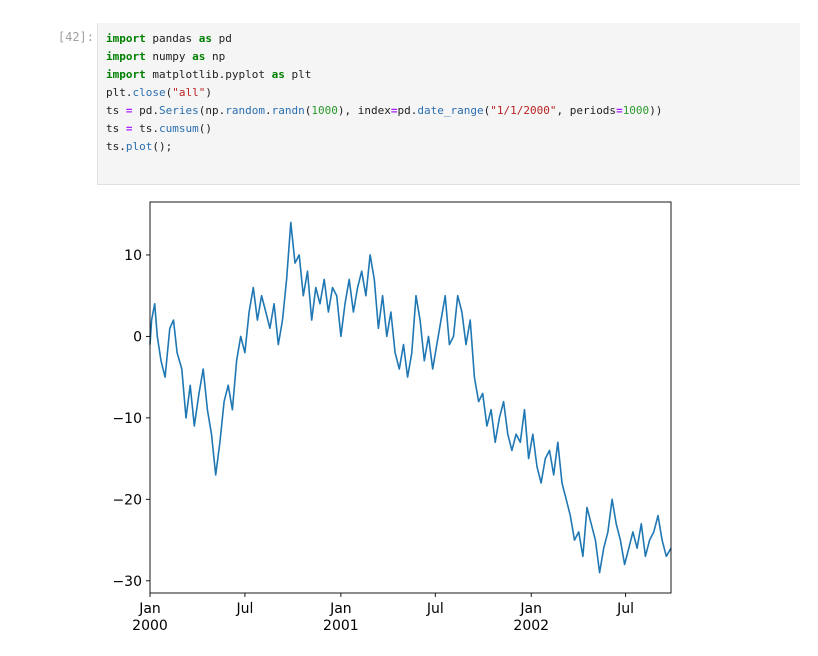 This screenshot has height=656, width=818. What do you see at coordinates (127, 419) in the screenshot?
I see `y-tick-label: −10` at bounding box center [127, 419].